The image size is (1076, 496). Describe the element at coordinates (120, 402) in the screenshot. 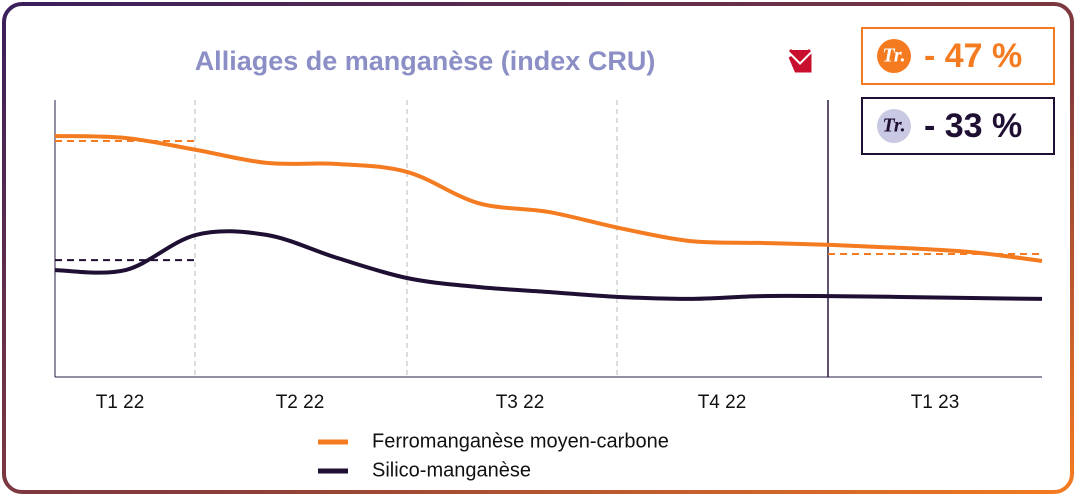

I see `x-tick-label: T1 22` at that location.